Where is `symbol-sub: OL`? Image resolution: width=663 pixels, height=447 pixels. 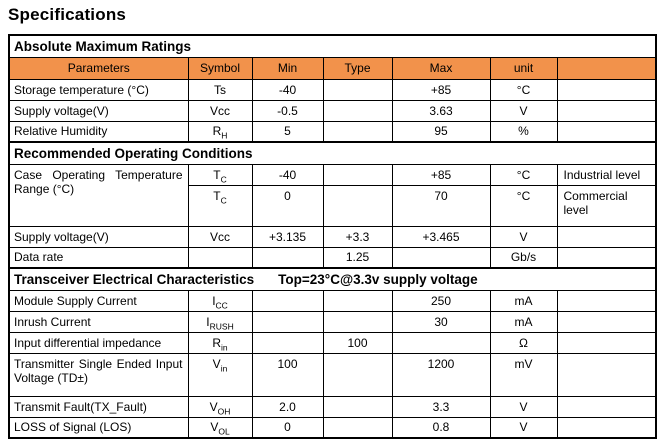
symbol-sub: OL is located at coordinates (224, 431).